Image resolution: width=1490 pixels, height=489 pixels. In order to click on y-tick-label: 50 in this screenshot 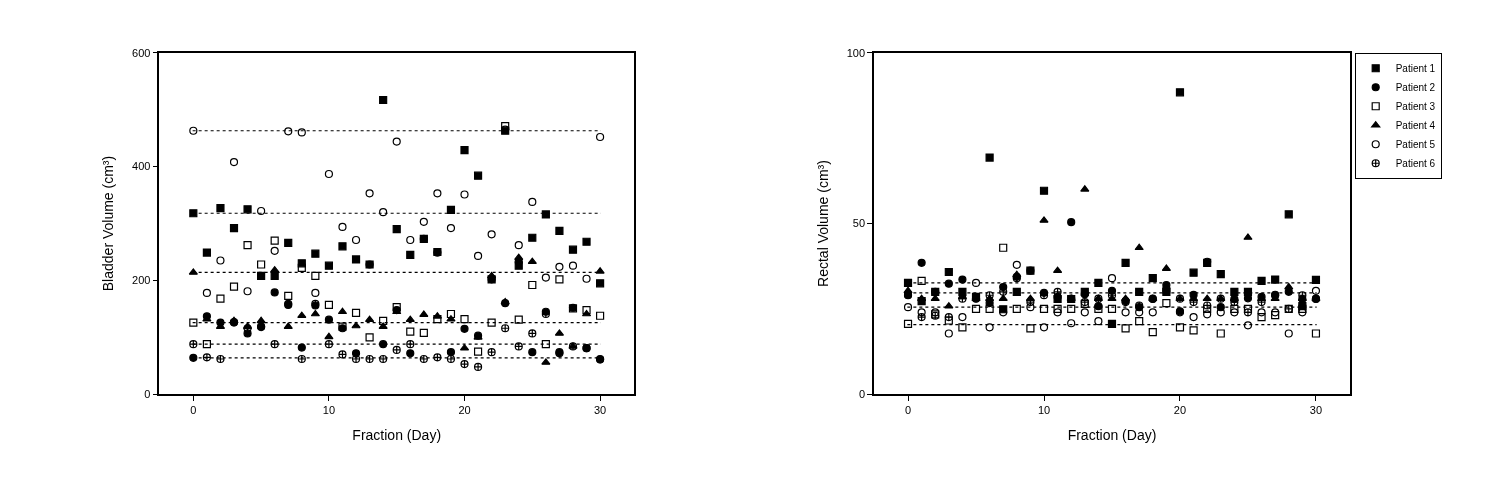, I will do `click(859, 223)`.